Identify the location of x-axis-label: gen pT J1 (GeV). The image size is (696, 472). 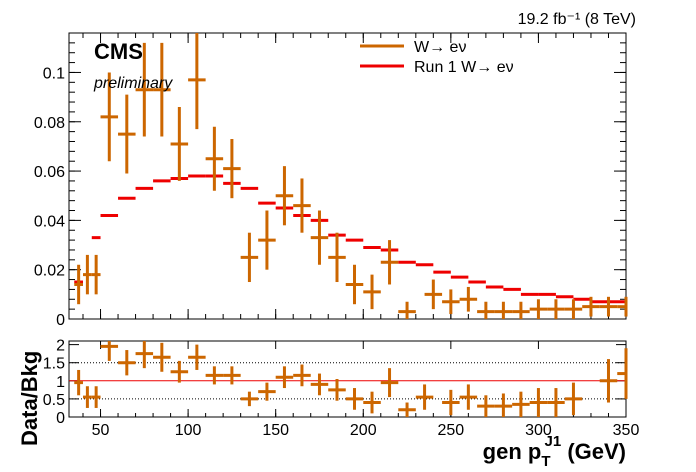
(554, 451).